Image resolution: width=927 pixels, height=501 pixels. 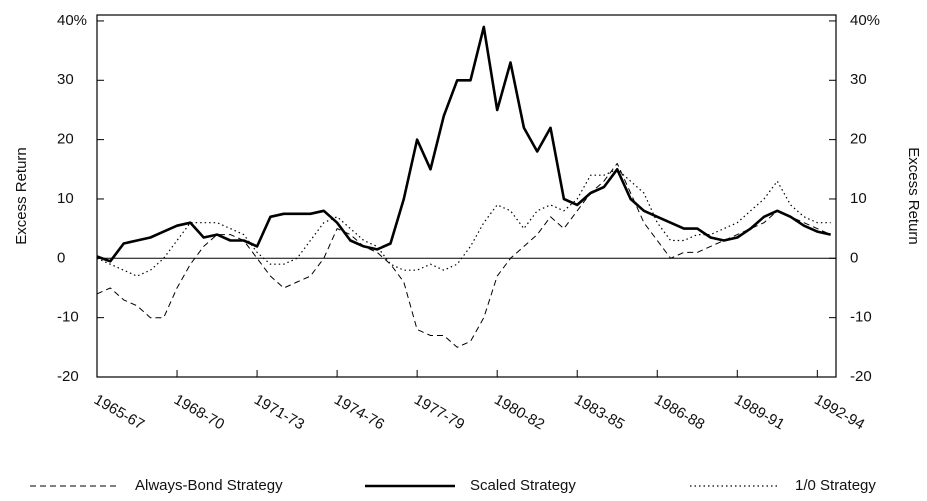 I want to click on legend-label: 1/0 Strategy, so click(x=835, y=485).